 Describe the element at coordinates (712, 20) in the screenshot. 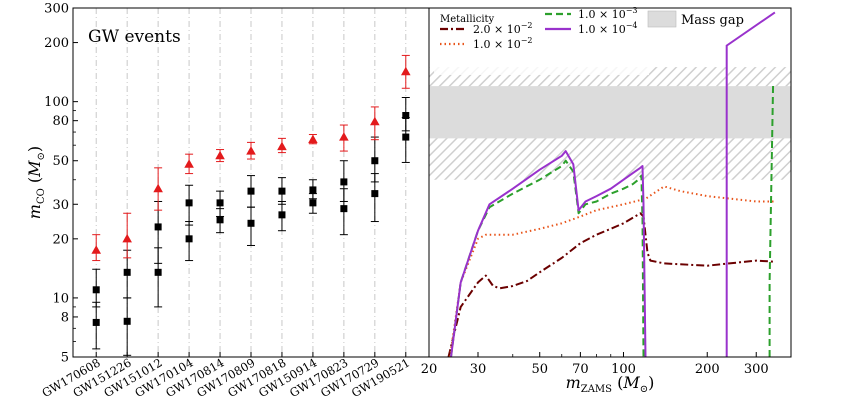

I see `legend-mass-gap-label: Mass gap` at that location.